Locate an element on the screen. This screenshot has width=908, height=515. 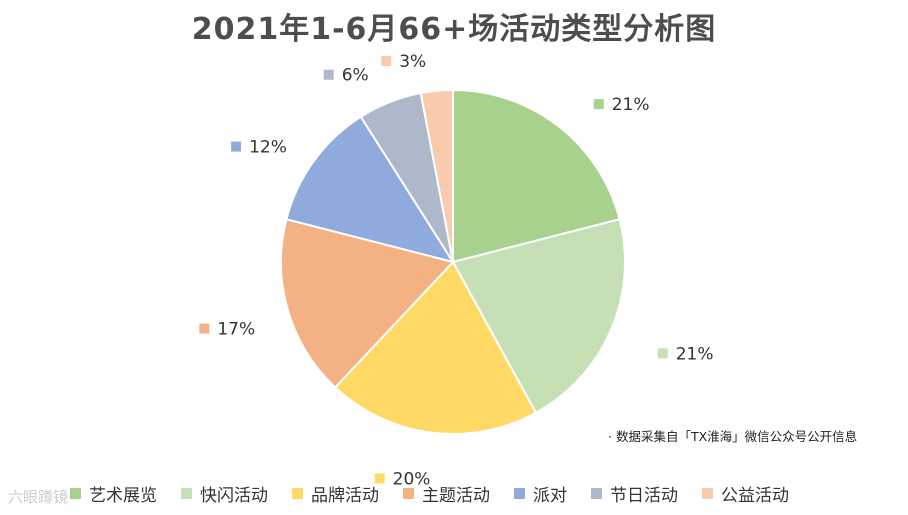
slice-label-3: 20% is located at coordinates (402, 479).